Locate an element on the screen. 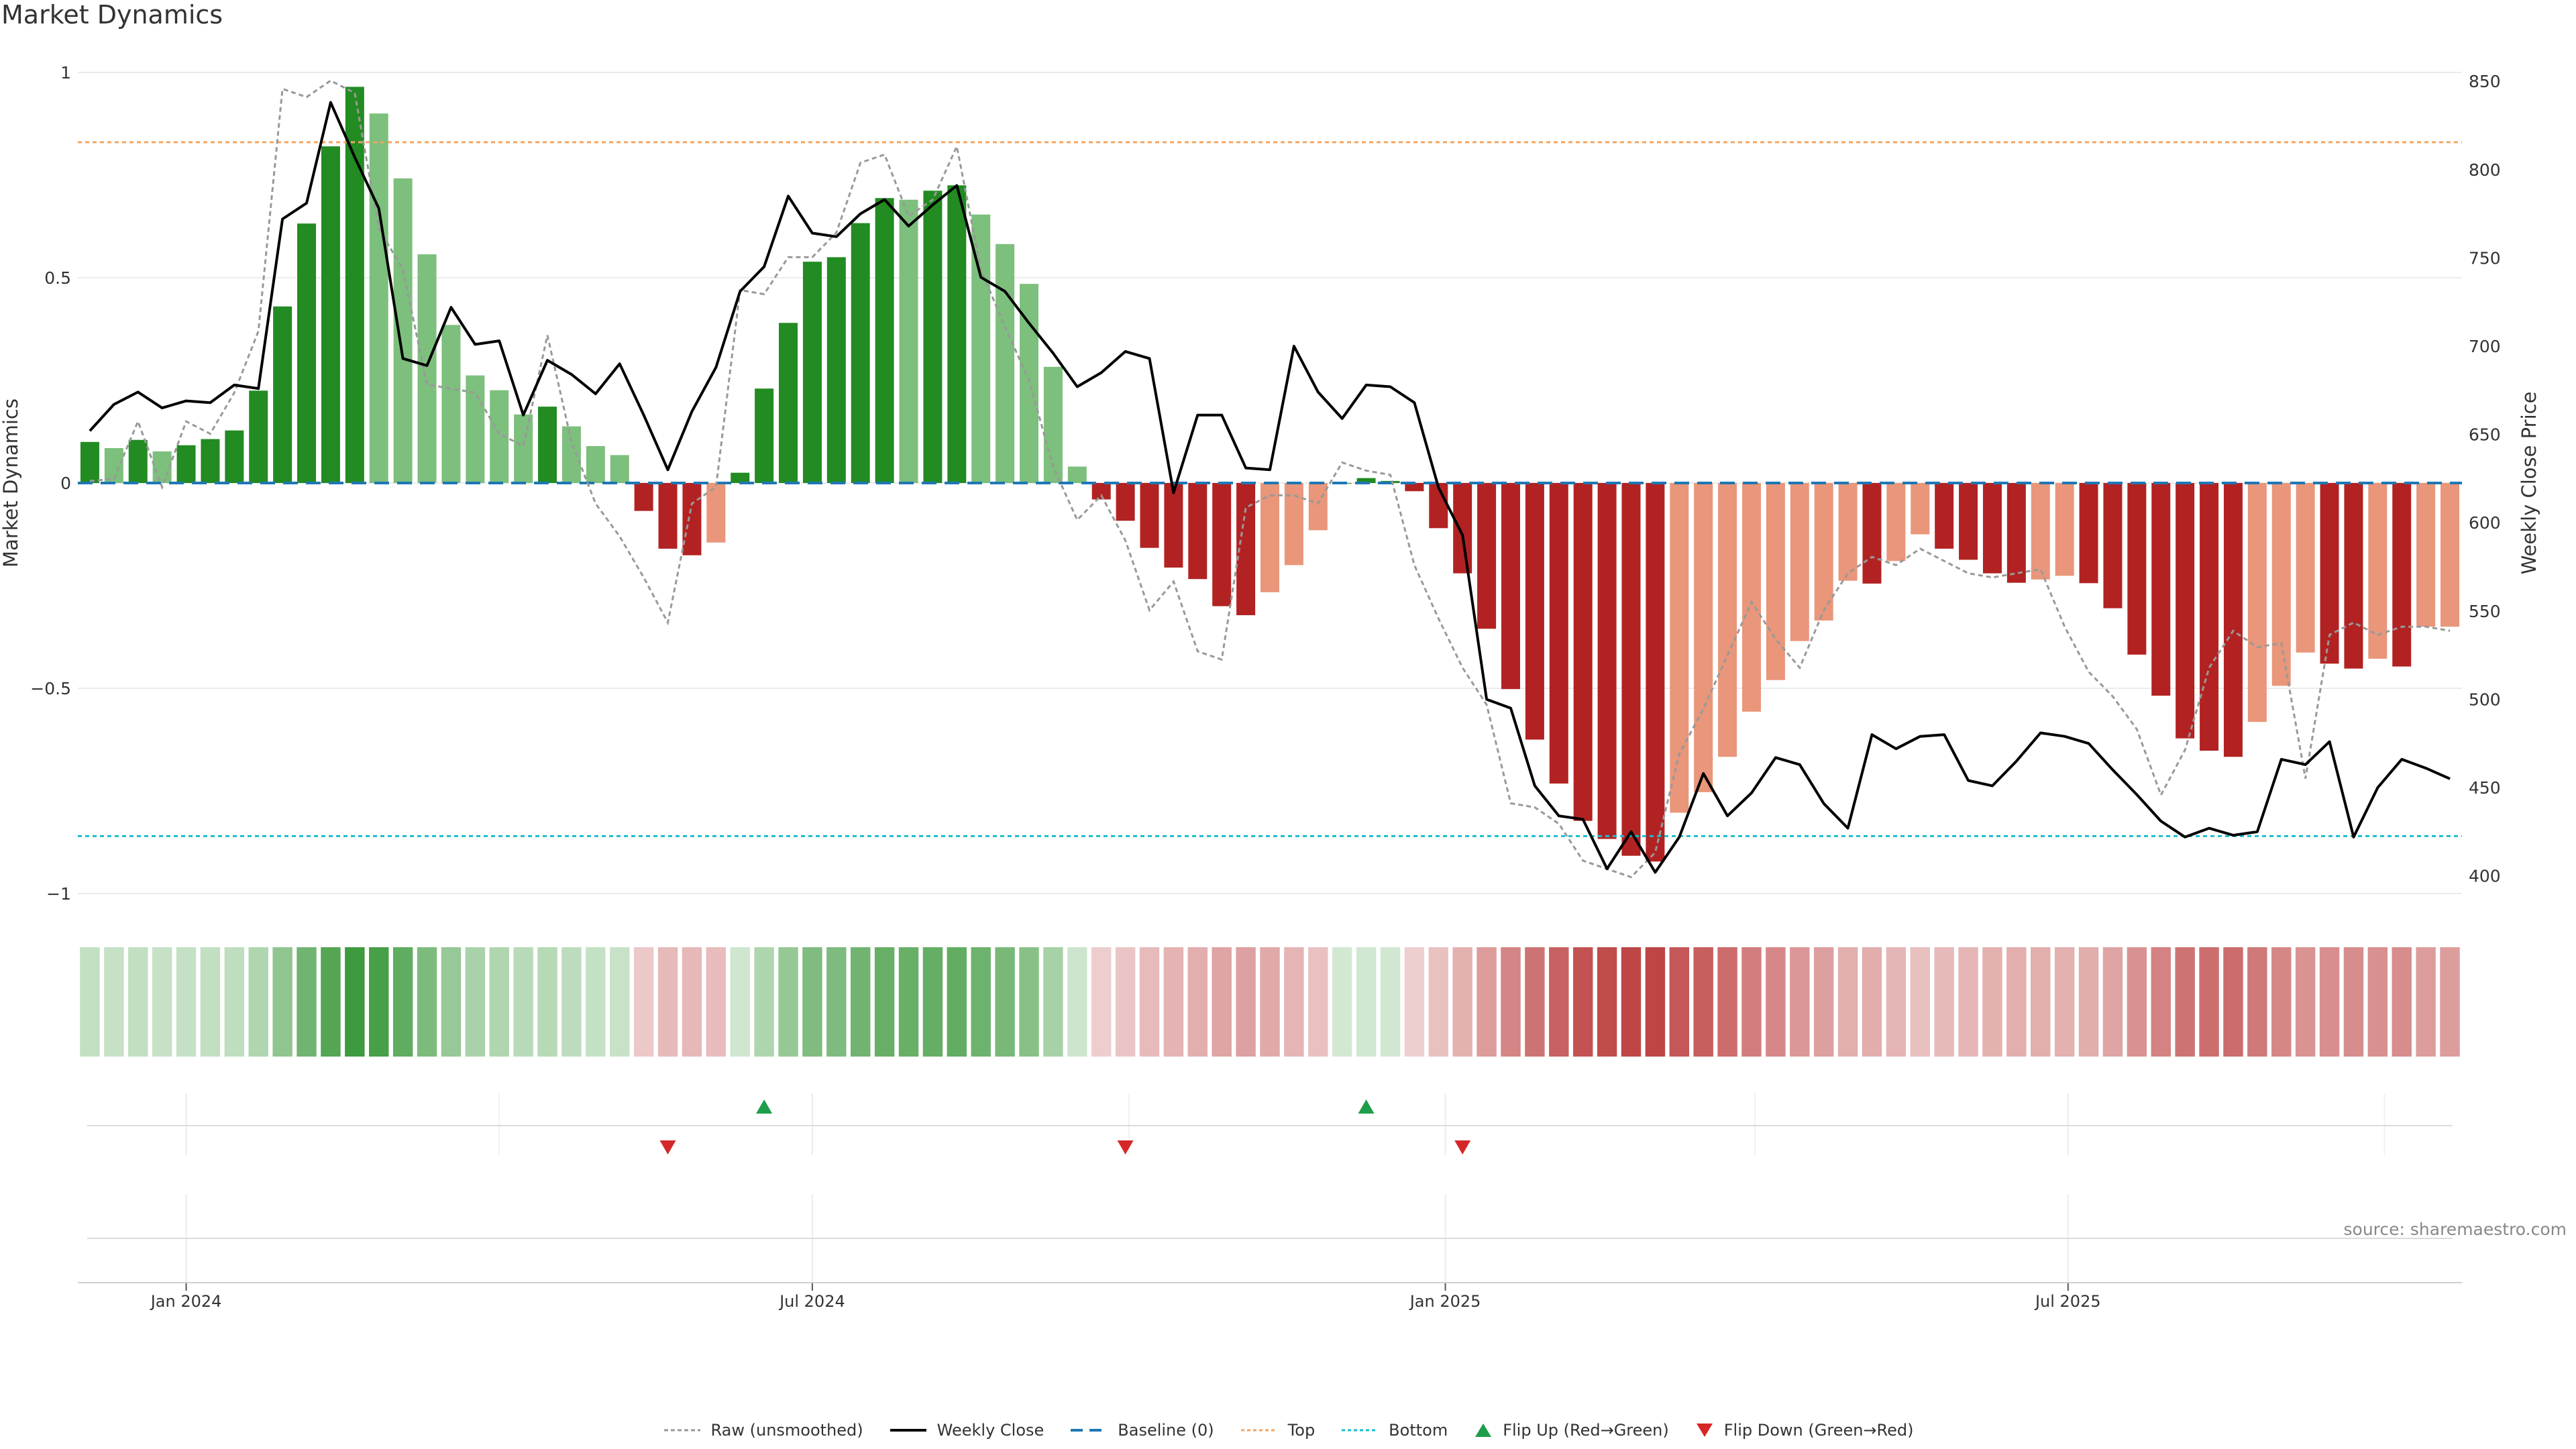  legend-item-close: Weekly Close is located at coordinates (966, 1430).